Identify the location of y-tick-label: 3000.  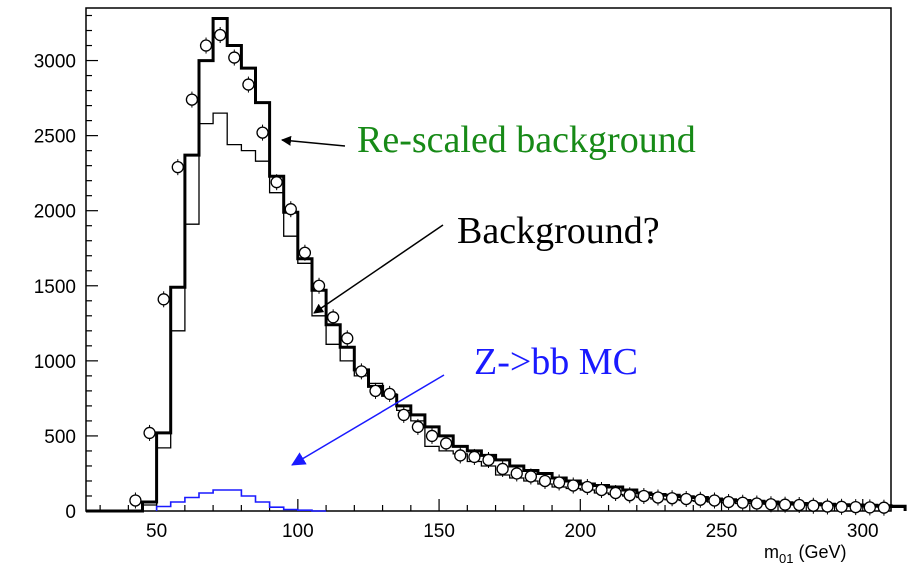
(55, 62).